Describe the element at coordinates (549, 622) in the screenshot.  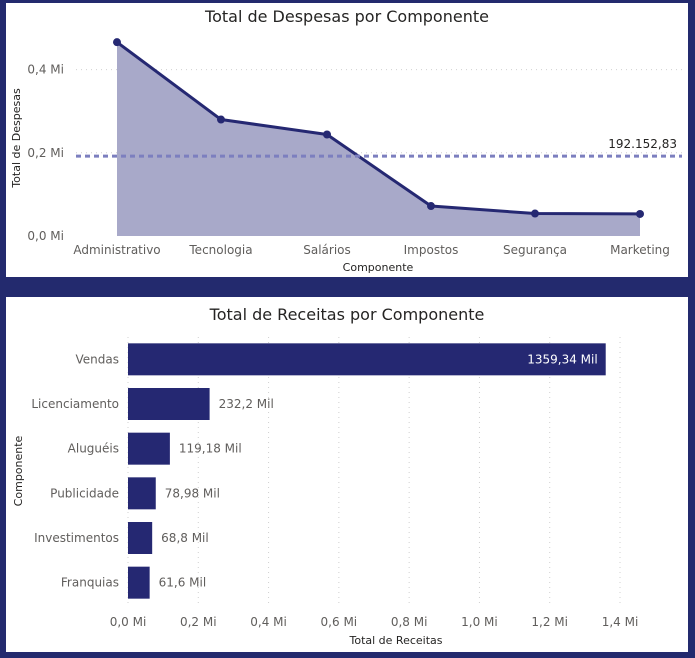
I see `x-tick-label: 1,2 Mi` at that location.